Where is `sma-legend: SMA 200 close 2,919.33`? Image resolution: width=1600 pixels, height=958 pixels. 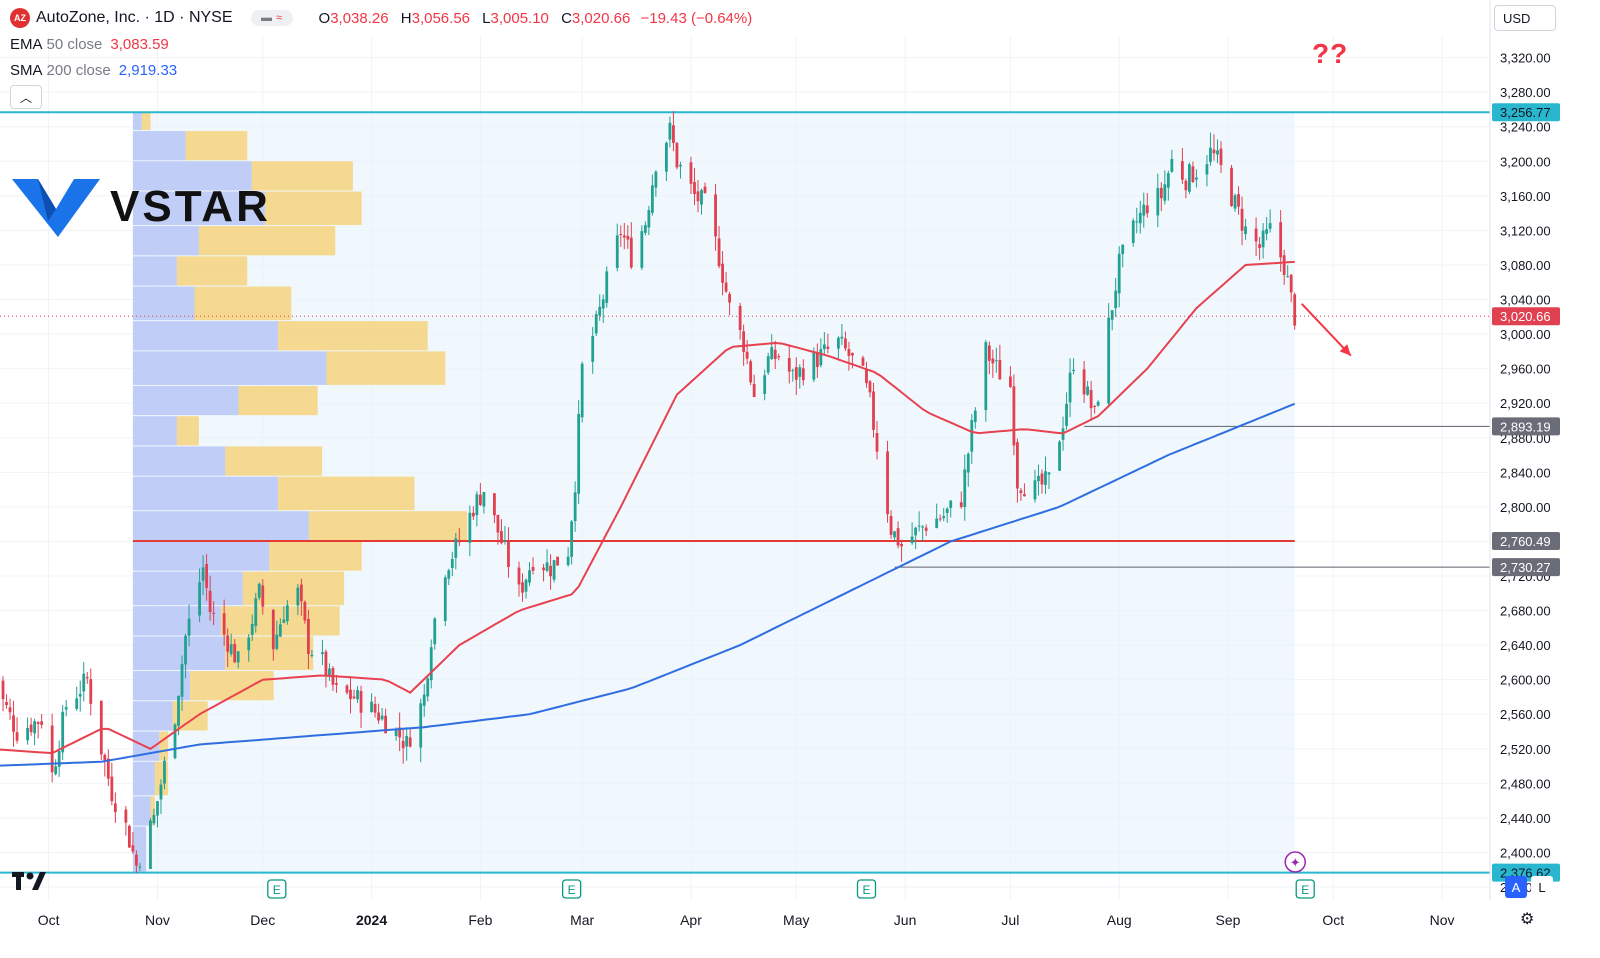 sma-legend: SMA 200 close 2,919.33 is located at coordinates (94, 70).